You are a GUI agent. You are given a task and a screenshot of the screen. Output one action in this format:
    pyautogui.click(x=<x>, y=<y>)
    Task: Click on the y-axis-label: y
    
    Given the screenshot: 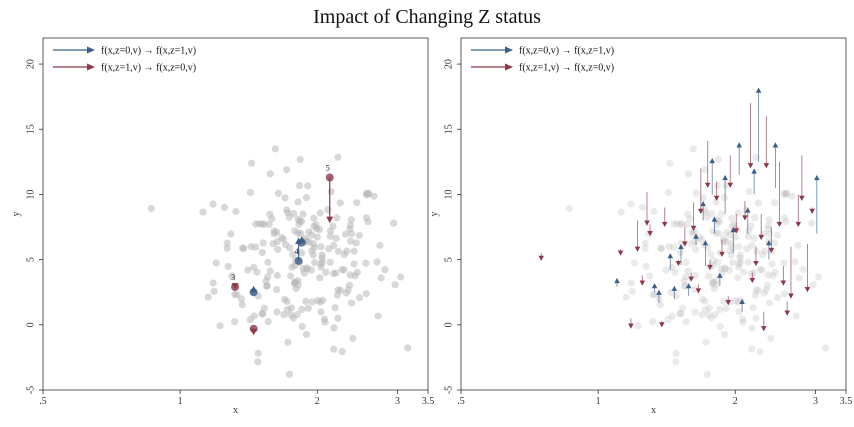 What is the action you would take?
    pyautogui.click(x=16, y=214)
    